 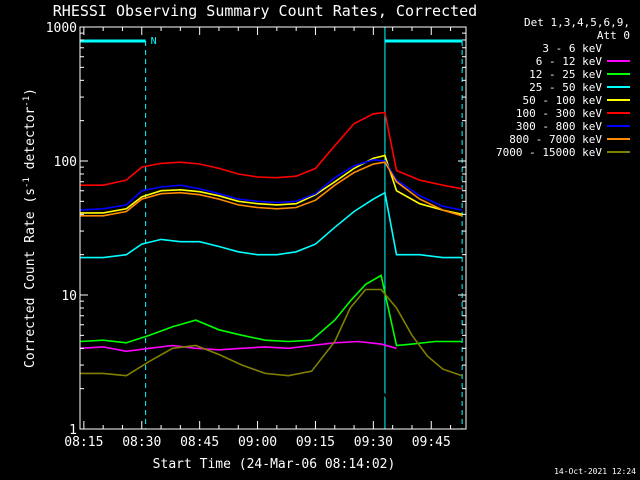 I want to click on legend-label-6: 300 - 800 keV, so click(x=559, y=126).